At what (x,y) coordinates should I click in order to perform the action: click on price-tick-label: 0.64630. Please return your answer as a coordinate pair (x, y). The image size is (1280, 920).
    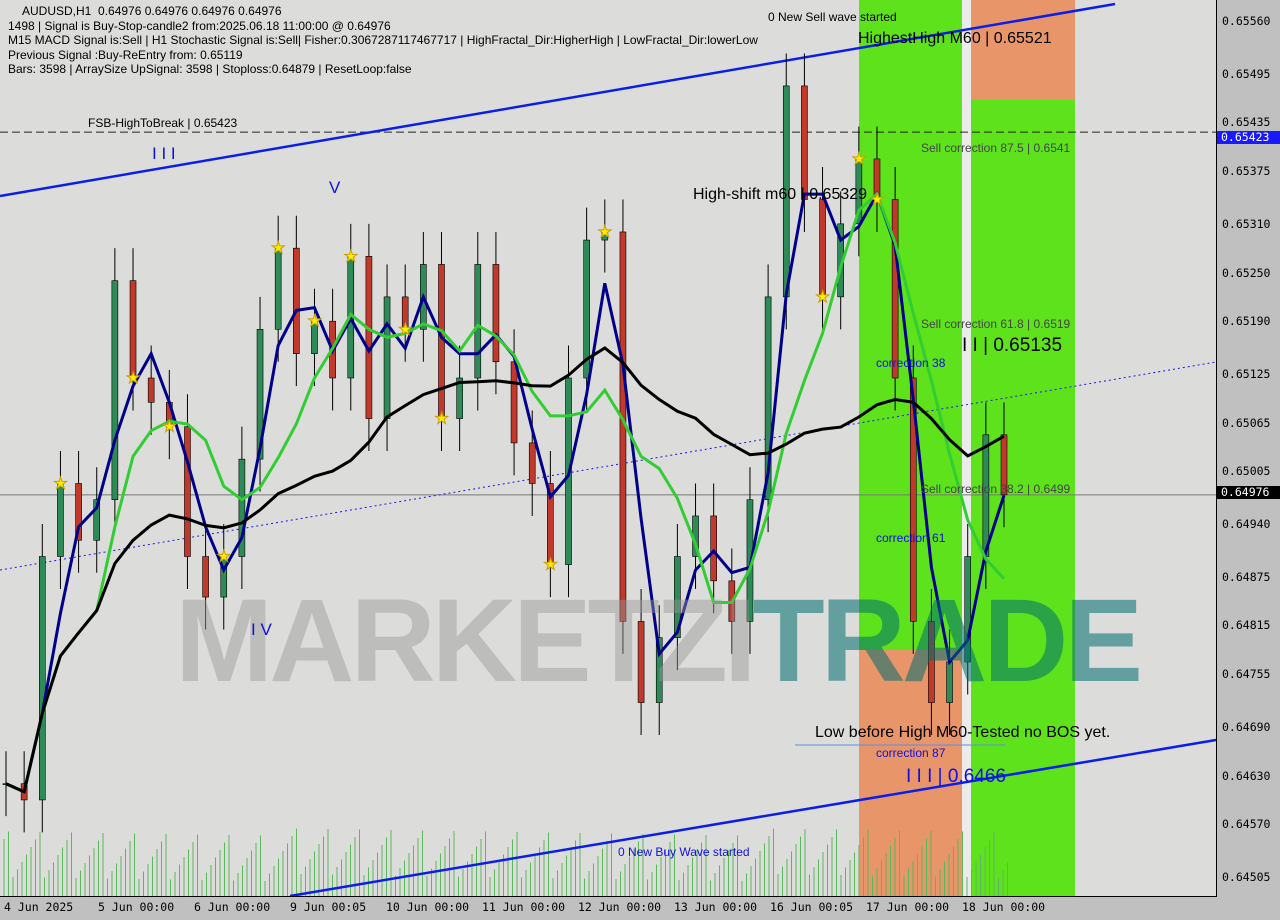
    Looking at the image, I should click on (1246, 775).